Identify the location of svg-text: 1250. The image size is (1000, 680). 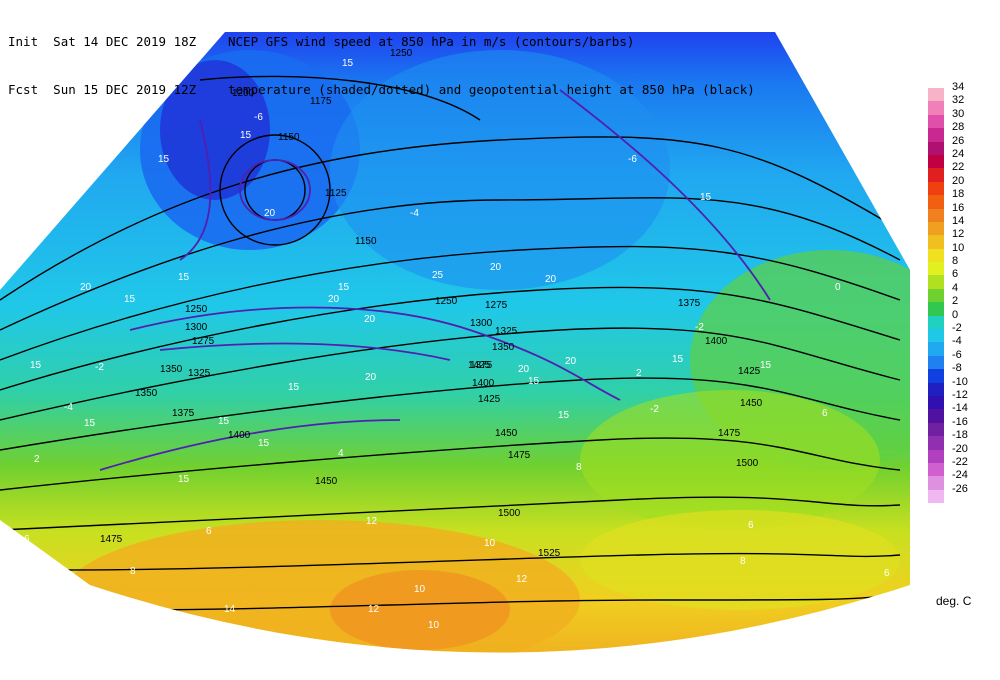
(401, 53).